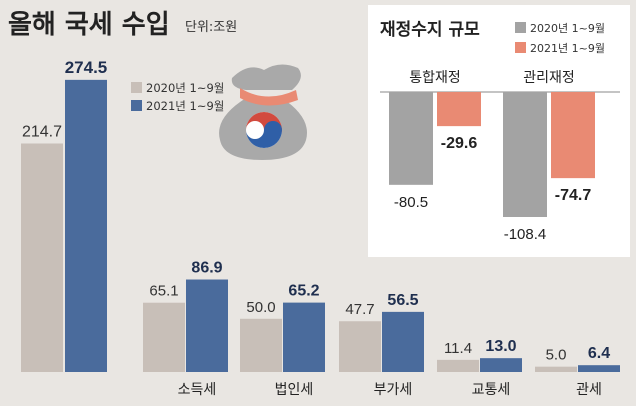 The image size is (636, 406). Describe the element at coordinates (359, 309) in the screenshot. I see `value-부가세-2020: 47.7` at that location.